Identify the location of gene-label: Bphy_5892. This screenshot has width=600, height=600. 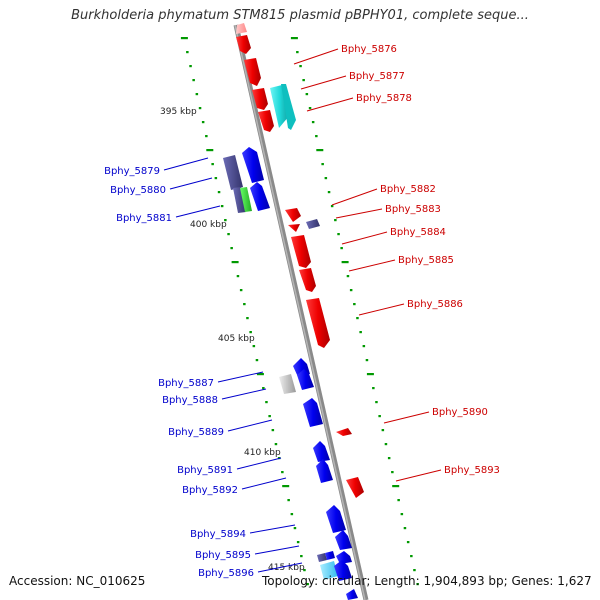
(210, 490).